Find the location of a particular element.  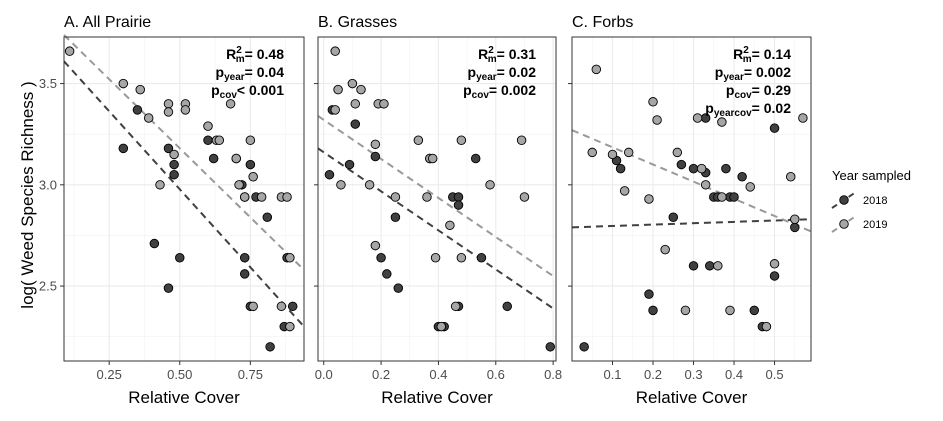

panel-title: C. Forbs is located at coordinates (602, 22).